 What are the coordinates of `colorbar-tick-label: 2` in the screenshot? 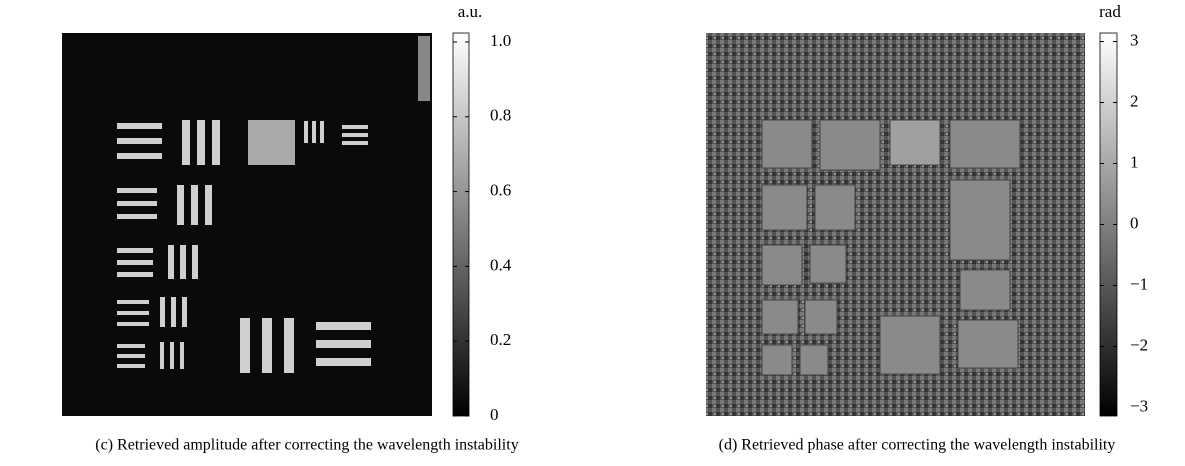 It's located at (1134, 100).